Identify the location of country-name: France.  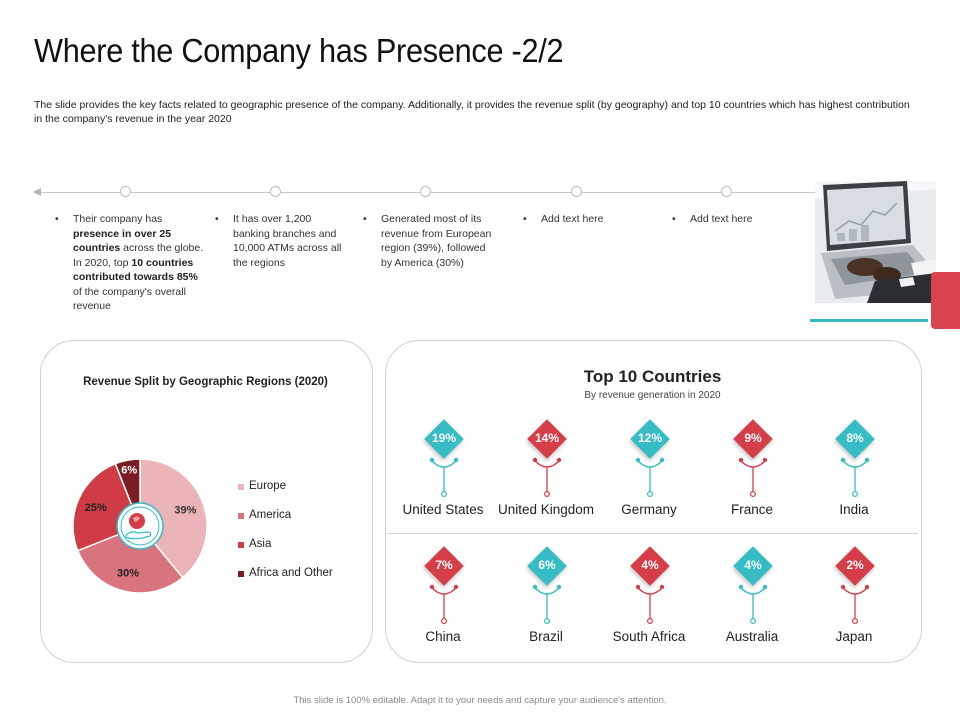
(752, 509).